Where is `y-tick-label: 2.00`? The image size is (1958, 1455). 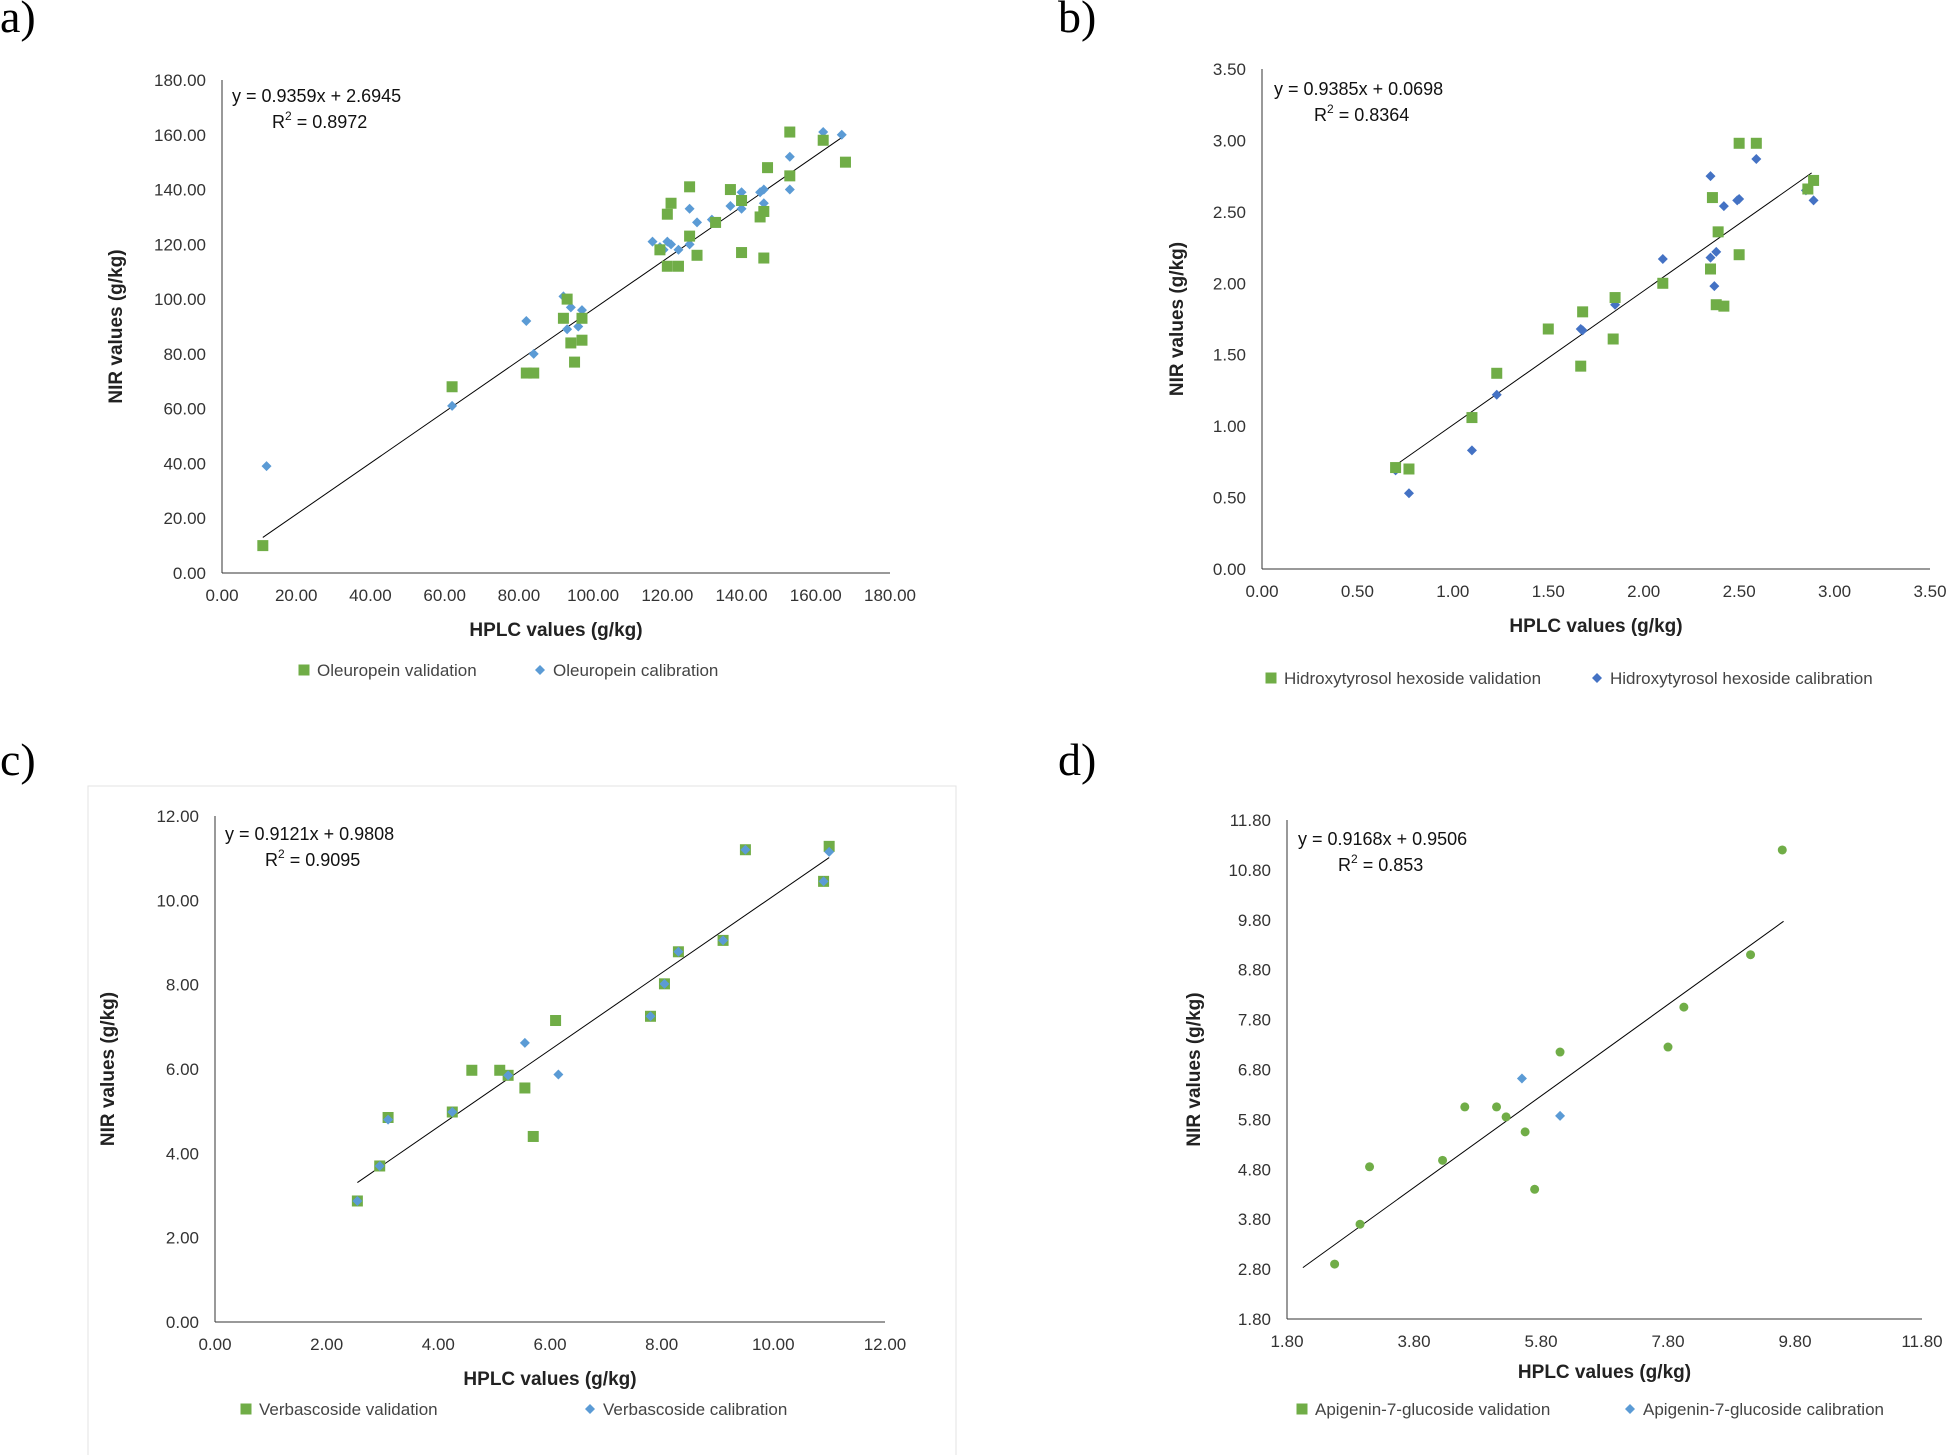 y-tick-label: 2.00 is located at coordinates (1229, 283).